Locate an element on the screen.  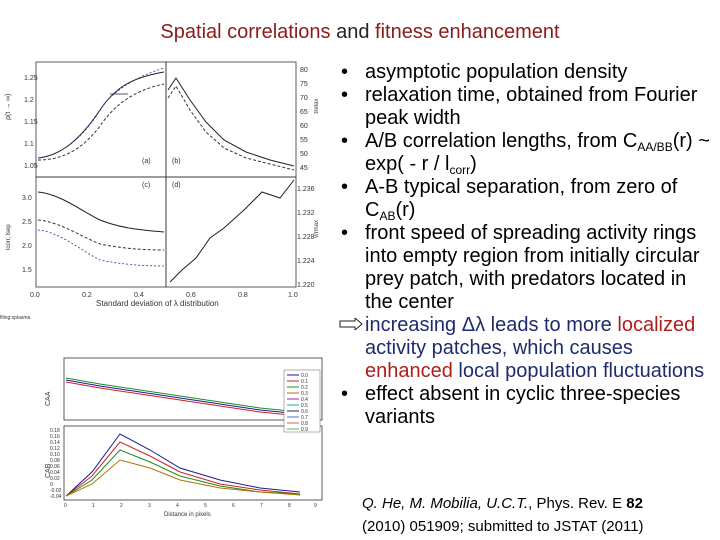
svg-text: 5 is located at coordinates (205, 506).